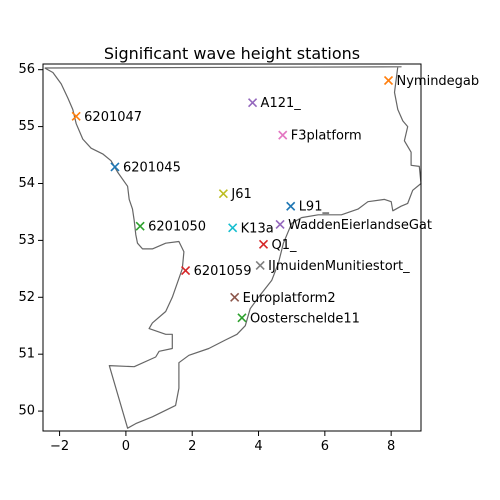  What do you see at coordinates (258, 446) in the screenshot?
I see `x-tick-label: 4` at bounding box center [258, 446].